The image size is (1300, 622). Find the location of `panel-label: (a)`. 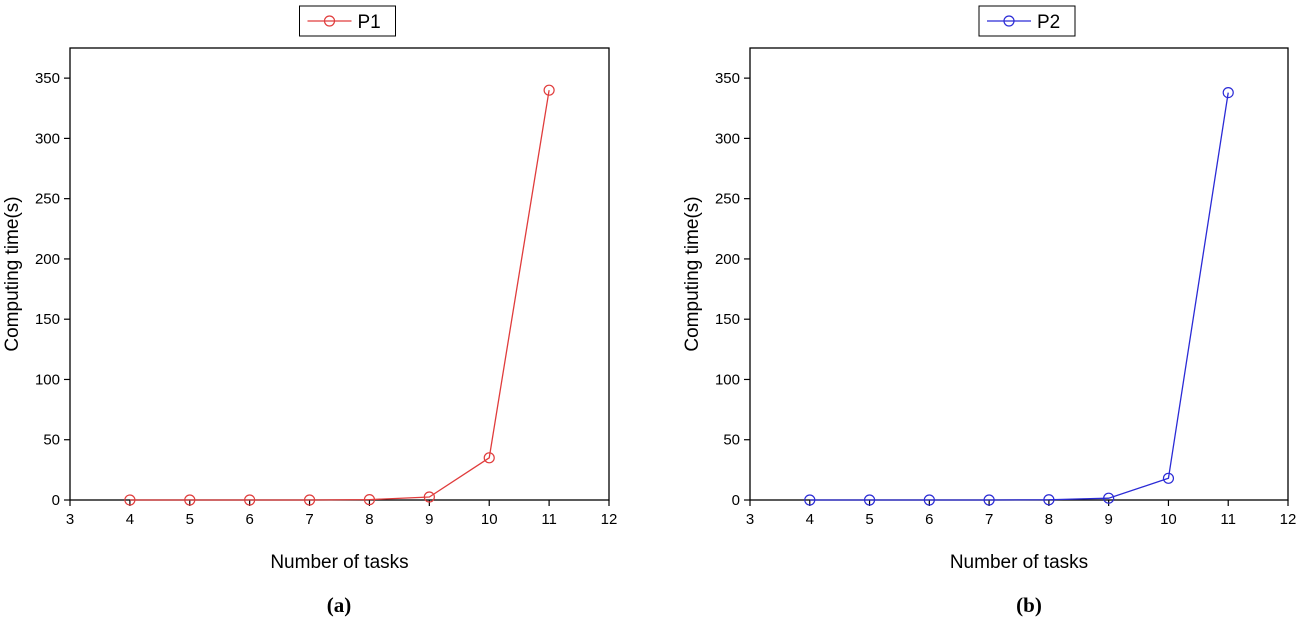

panel-label: (a) is located at coordinates (339, 605).